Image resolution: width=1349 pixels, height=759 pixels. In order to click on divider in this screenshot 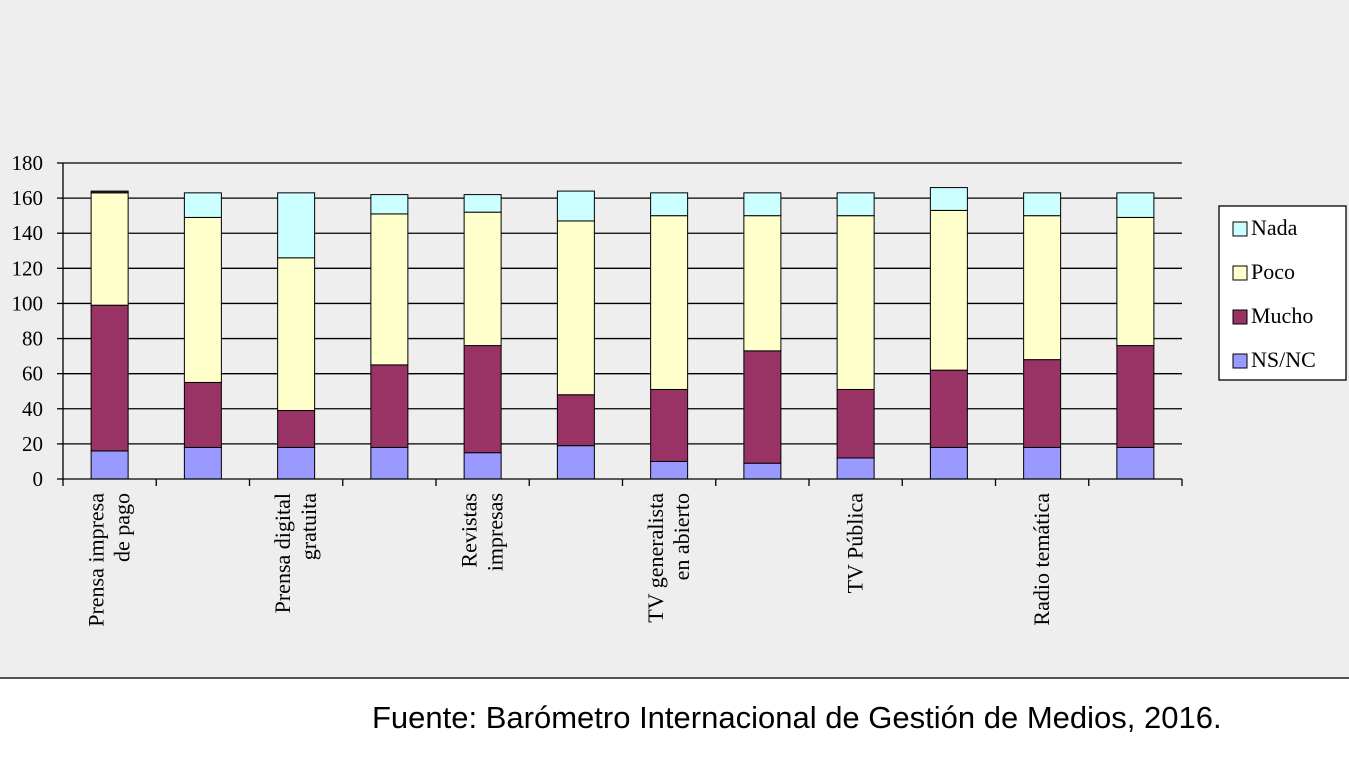, I will do `click(674, 678)`.